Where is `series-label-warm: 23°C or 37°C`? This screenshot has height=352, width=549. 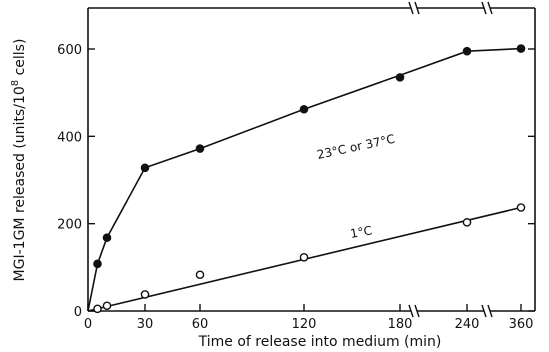 series-label-warm: 23°C or 37°C is located at coordinates (356, 147).